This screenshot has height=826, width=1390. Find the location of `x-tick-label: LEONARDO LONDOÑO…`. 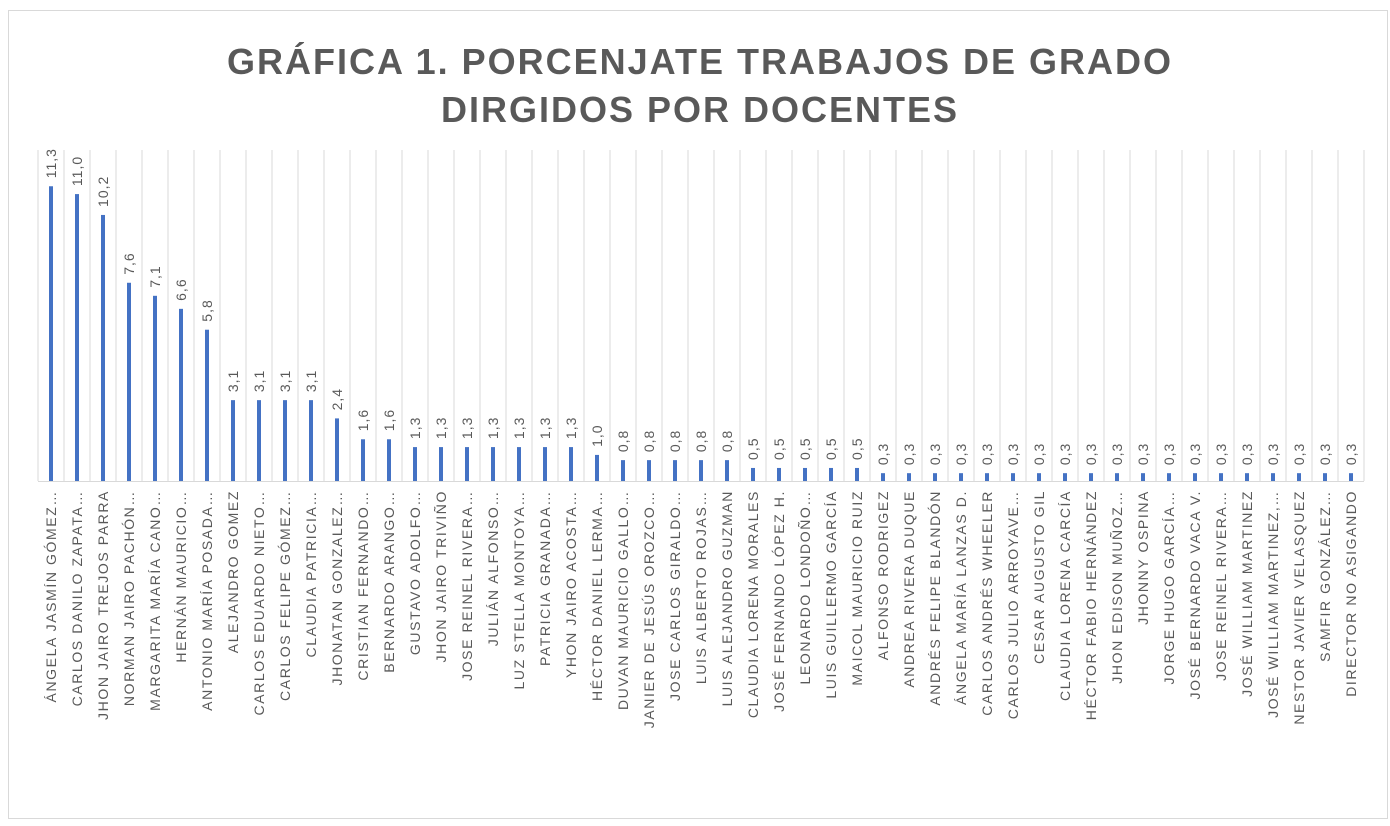

x-tick-label: LEONARDO LONDOÑO… is located at coordinates (805, 587).